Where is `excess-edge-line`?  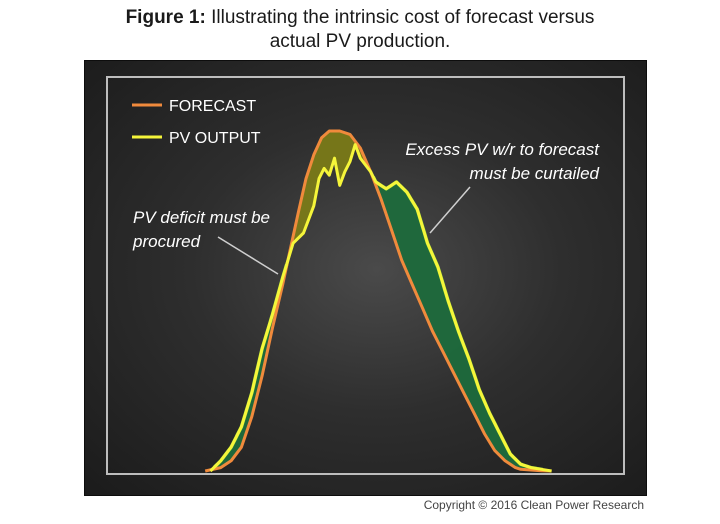 excess-edge-line is located at coordinates (251, 366).